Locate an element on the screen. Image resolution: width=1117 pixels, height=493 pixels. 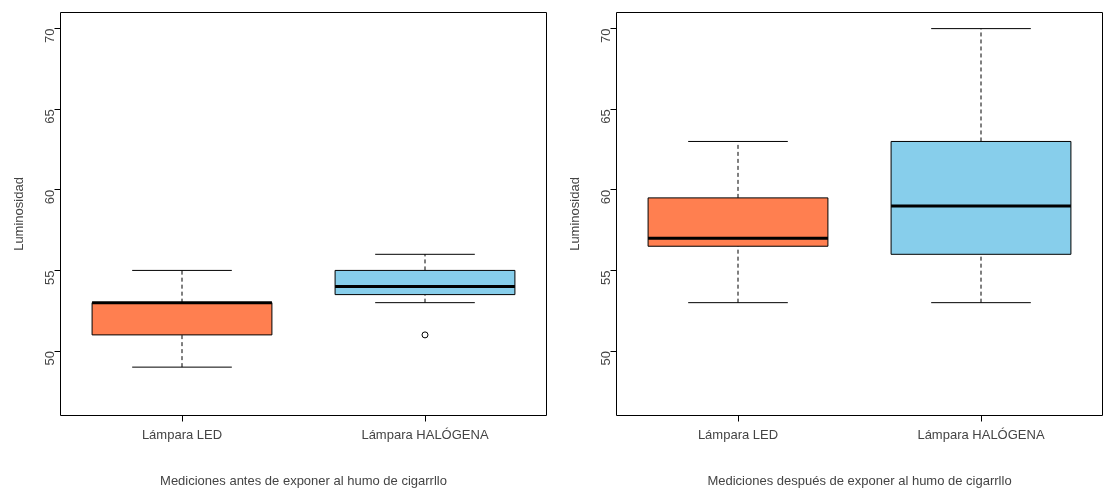
x-axis-title: Mediciones antes de exponer al humo de cigarrllo is located at coordinates (303, 480).